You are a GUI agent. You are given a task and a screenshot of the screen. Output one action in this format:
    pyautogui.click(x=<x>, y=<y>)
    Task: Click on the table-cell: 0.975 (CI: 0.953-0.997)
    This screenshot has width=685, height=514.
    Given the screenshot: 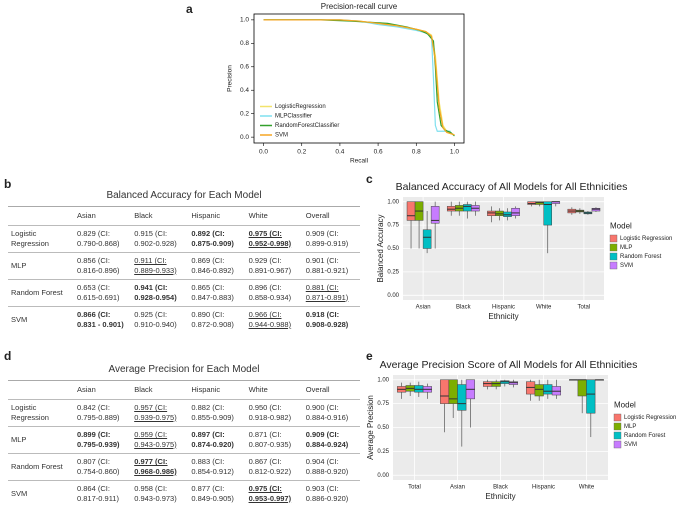 What is the action you would take?
    pyautogui.click(x=270, y=493)
    